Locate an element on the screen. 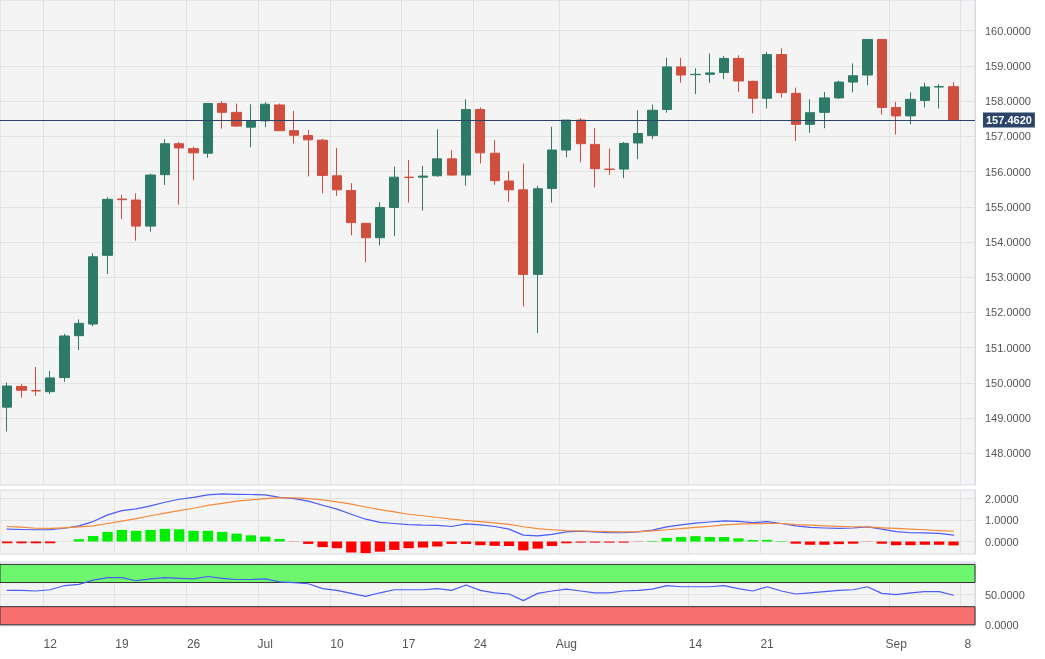 The height and width of the screenshot is (659, 1045). x-tick-label: 8 is located at coordinates (968, 644).